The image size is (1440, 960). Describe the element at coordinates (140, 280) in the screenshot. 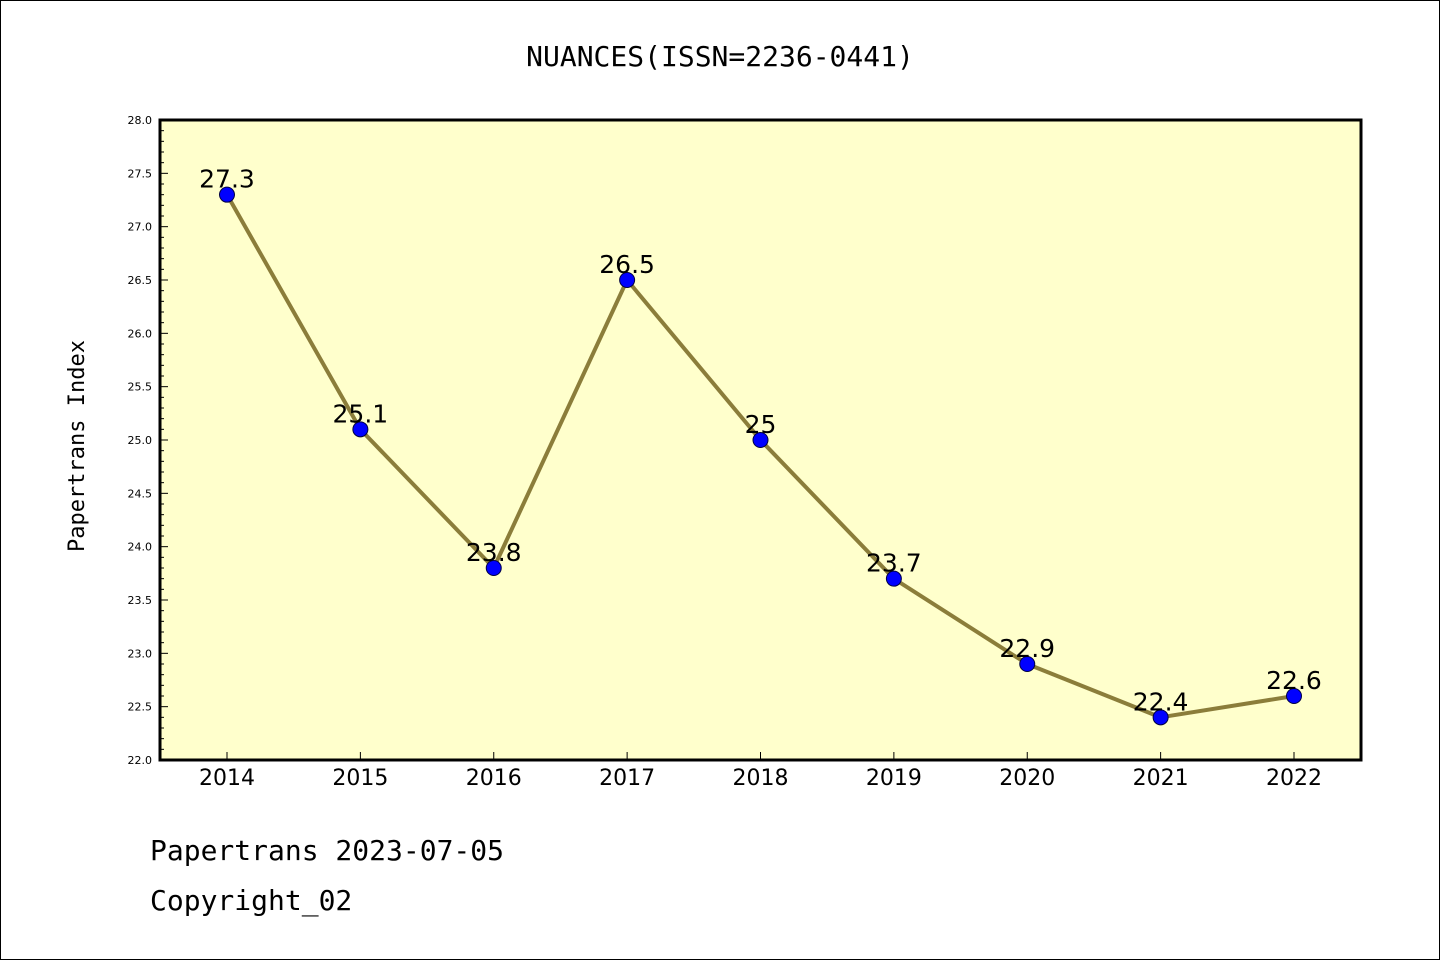

I see `y-tick-label: 26.5` at that location.